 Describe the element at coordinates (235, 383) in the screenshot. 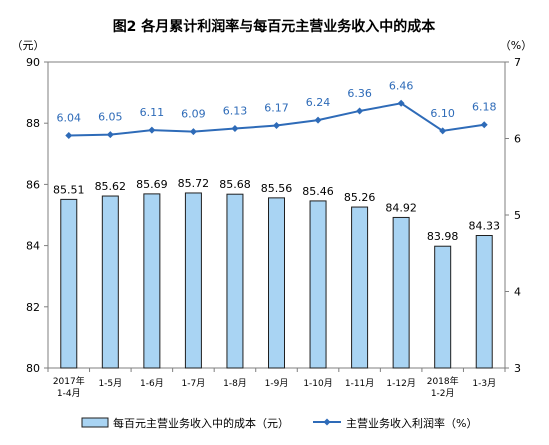

I see `x-tick-label: 1-8月` at that location.